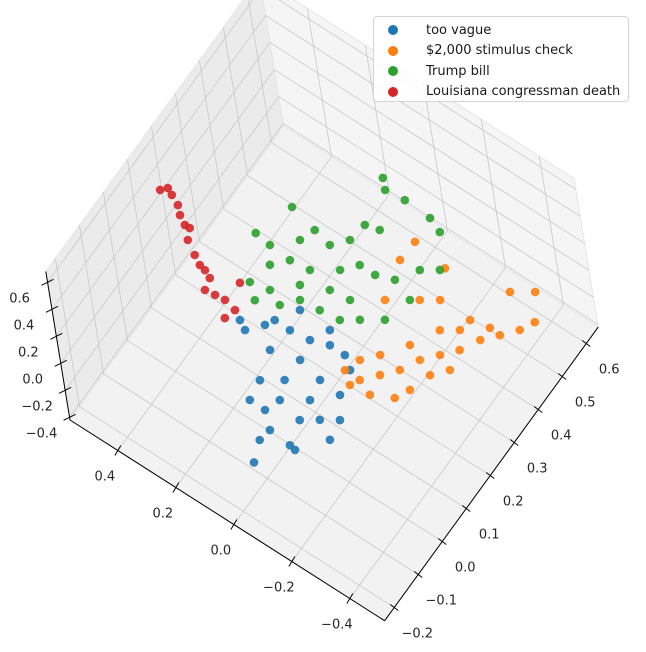 This screenshot has width=646, height=652. What do you see at coordinates (513, 502) in the screenshot?
I see `y-tick-label: 0.2` at bounding box center [513, 502].